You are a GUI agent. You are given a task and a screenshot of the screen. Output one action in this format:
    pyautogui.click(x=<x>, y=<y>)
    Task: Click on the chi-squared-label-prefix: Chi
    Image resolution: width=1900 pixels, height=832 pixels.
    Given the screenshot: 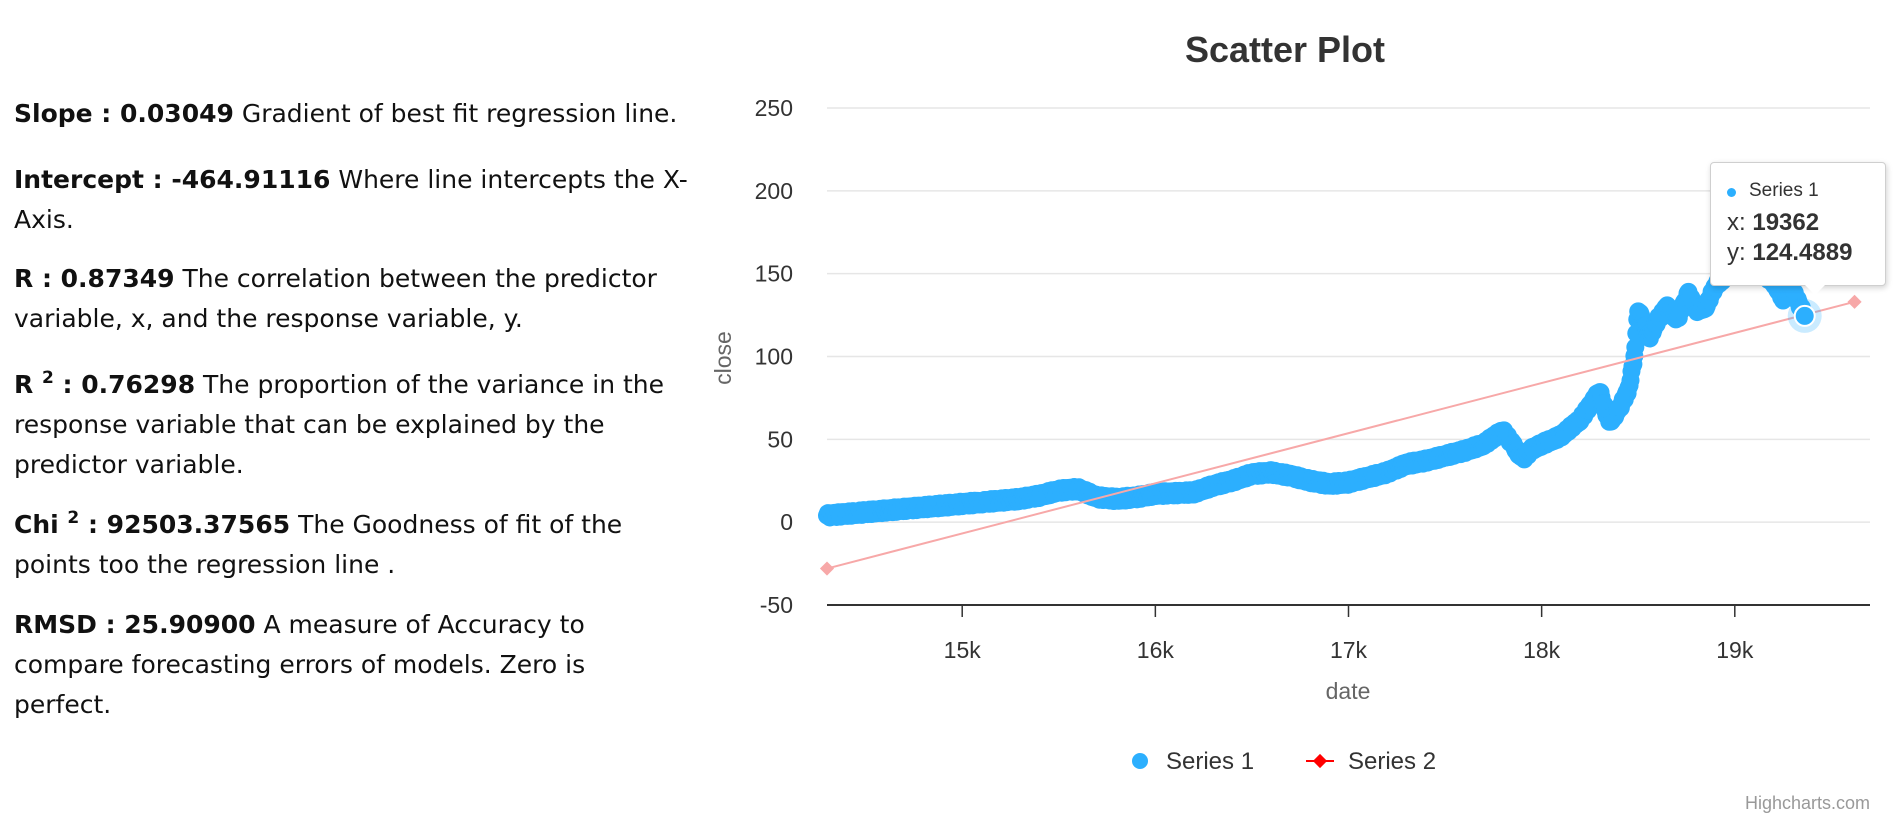 What is the action you would take?
    pyautogui.click(x=41, y=524)
    